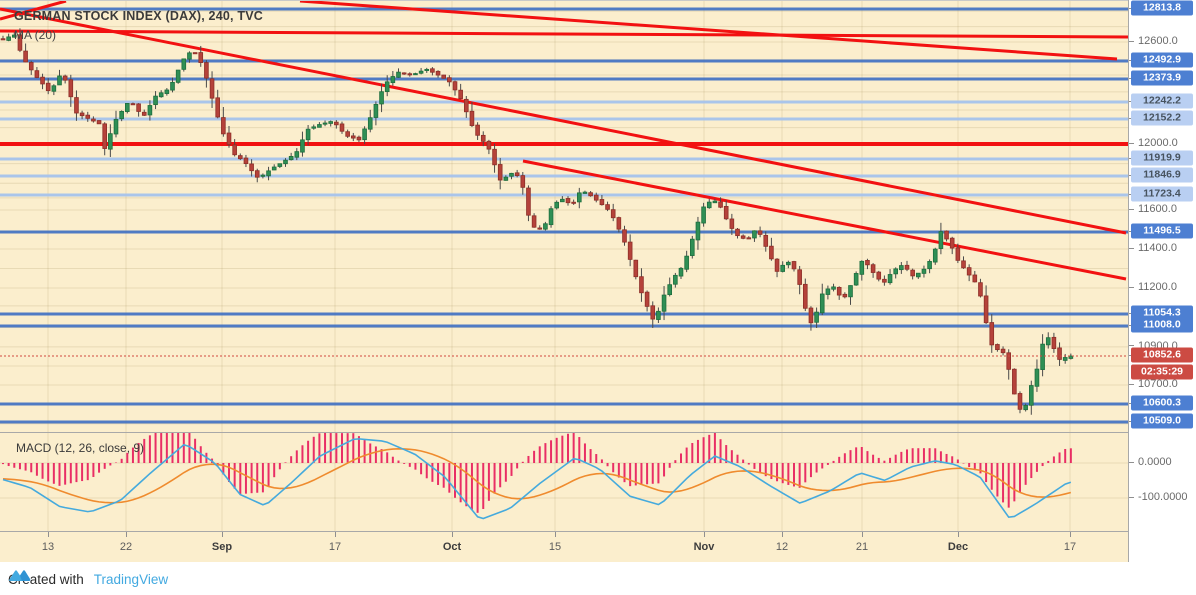 Image resolution: width=1196 pixels, height=595 pixels. I want to click on level-price-badge: 12492.9, so click(1162, 60).